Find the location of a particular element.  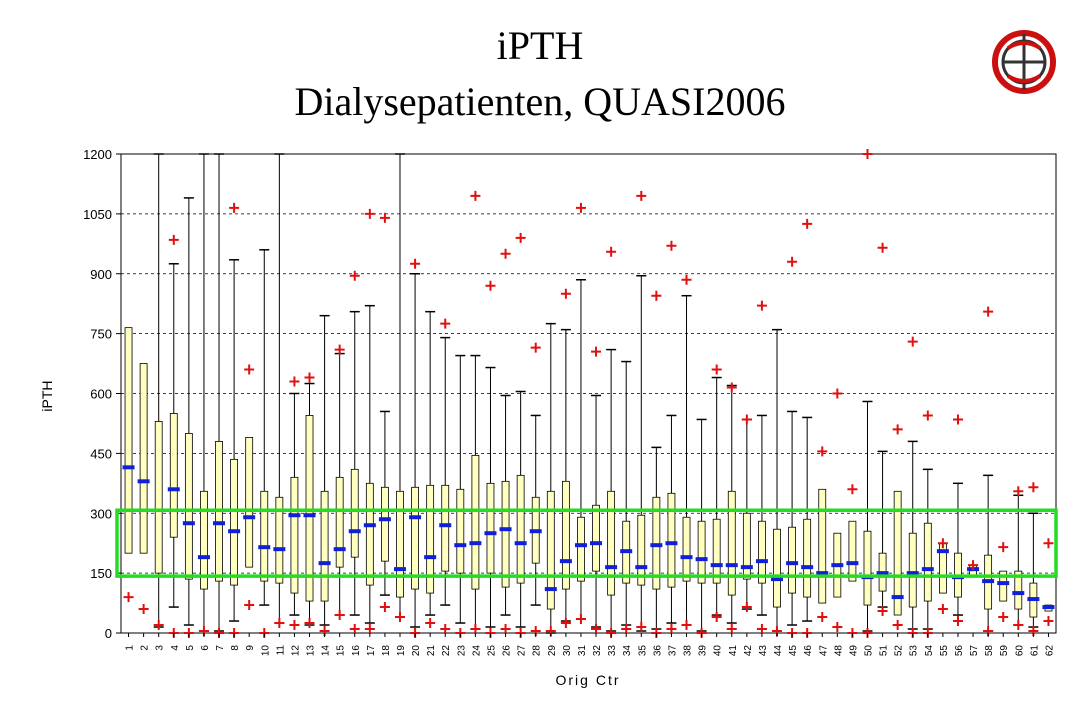

x-tick-label: 49 is located at coordinates (853, 651).